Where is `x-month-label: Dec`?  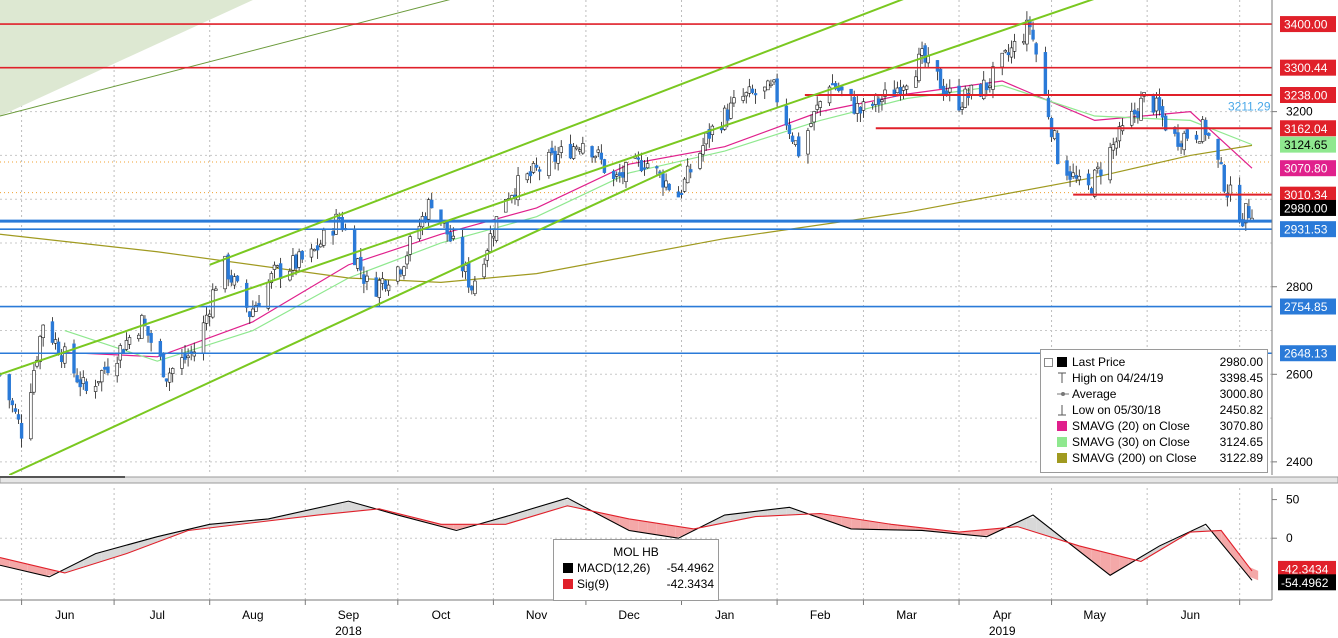 x-month-label: Dec is located at coordinates (628, 615).